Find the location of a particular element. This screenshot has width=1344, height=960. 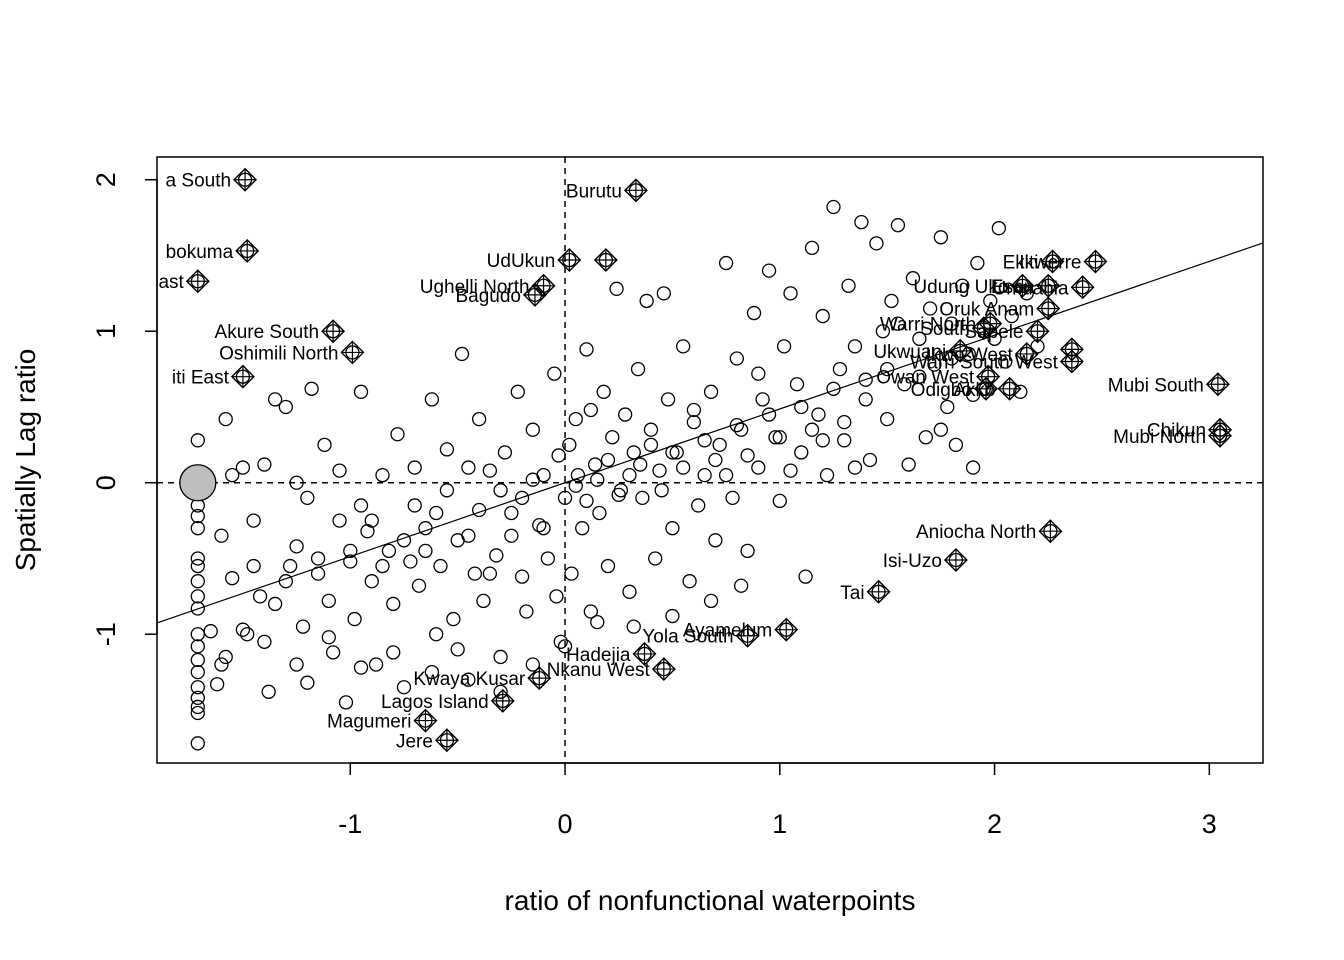

influential-point: Udung Uko is located at coordinates (974, 285).